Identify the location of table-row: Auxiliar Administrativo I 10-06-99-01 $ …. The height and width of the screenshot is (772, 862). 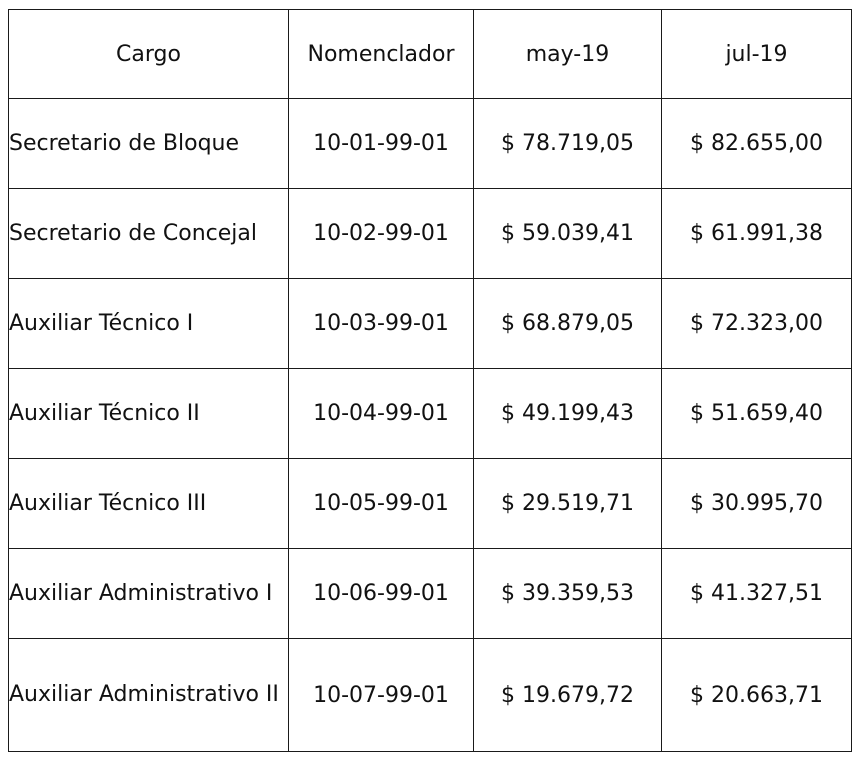
(430, 593).